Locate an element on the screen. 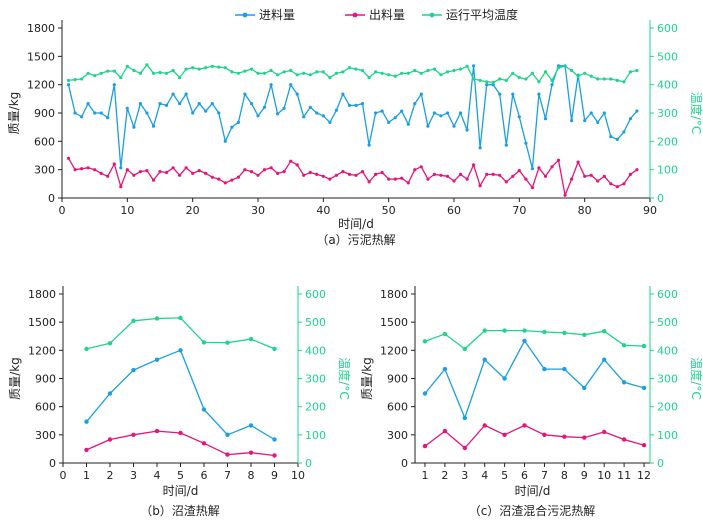 Image resolution: width=703 pixels, height=527 pixels. x-tick-label: 7 is located at coordinates (227, 475).